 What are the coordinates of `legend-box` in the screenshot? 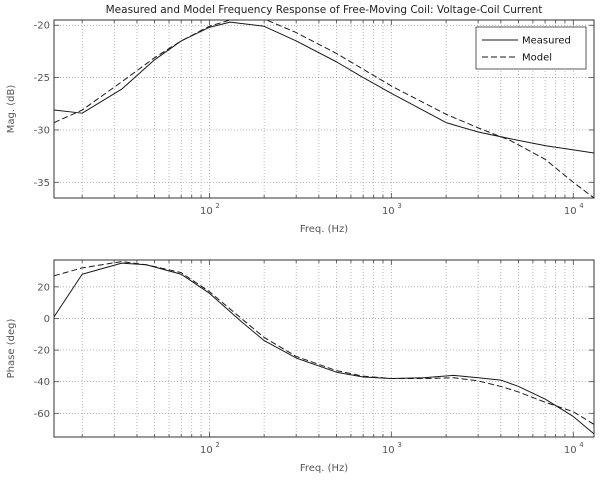 It's located at (531, 48).